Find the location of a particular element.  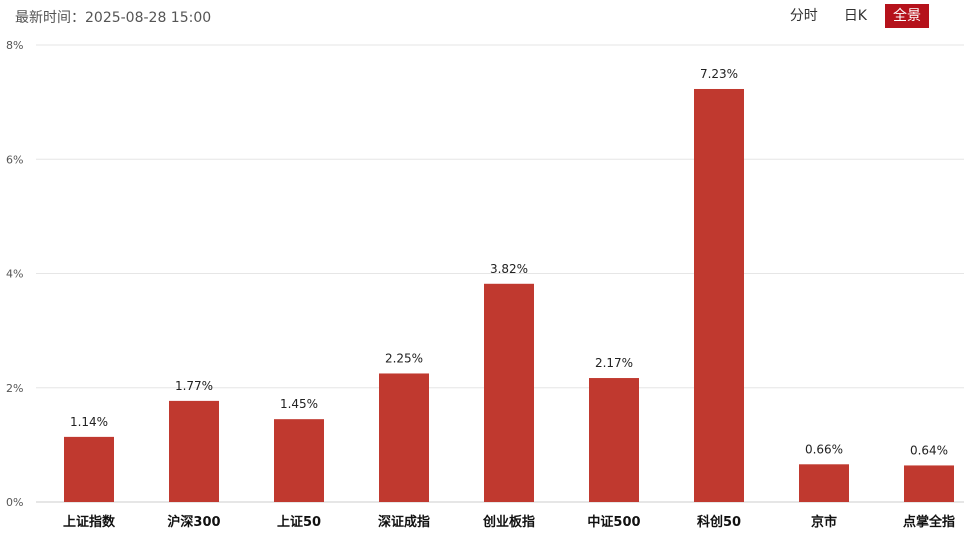

bar-value-label: 2.17% is located at coordinates (614, 363).